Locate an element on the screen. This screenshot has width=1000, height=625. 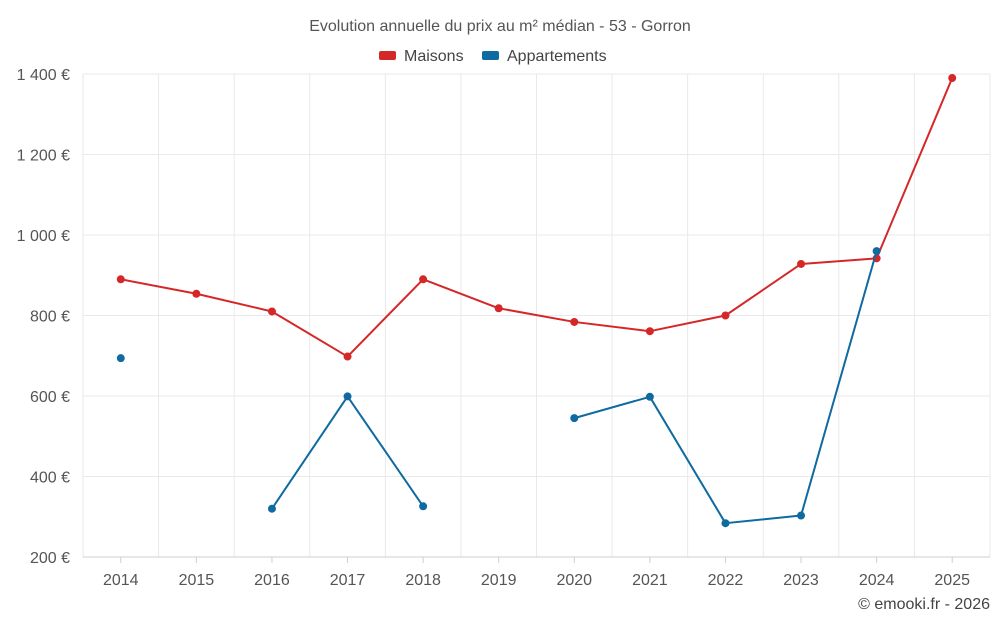
x-tick-label: 2020 is located at coordinates (574, 580).